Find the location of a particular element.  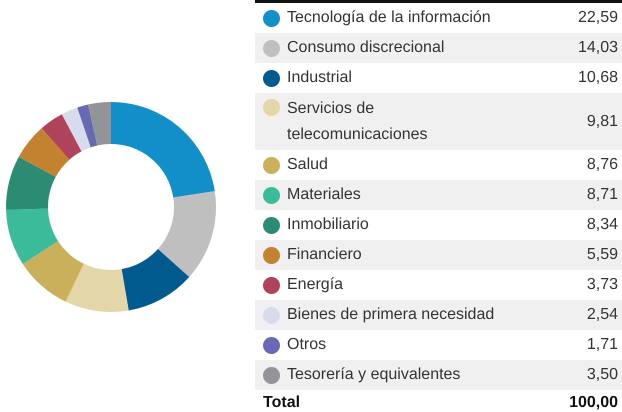

legend-label: Financiero is located at coordinates (325, 255).